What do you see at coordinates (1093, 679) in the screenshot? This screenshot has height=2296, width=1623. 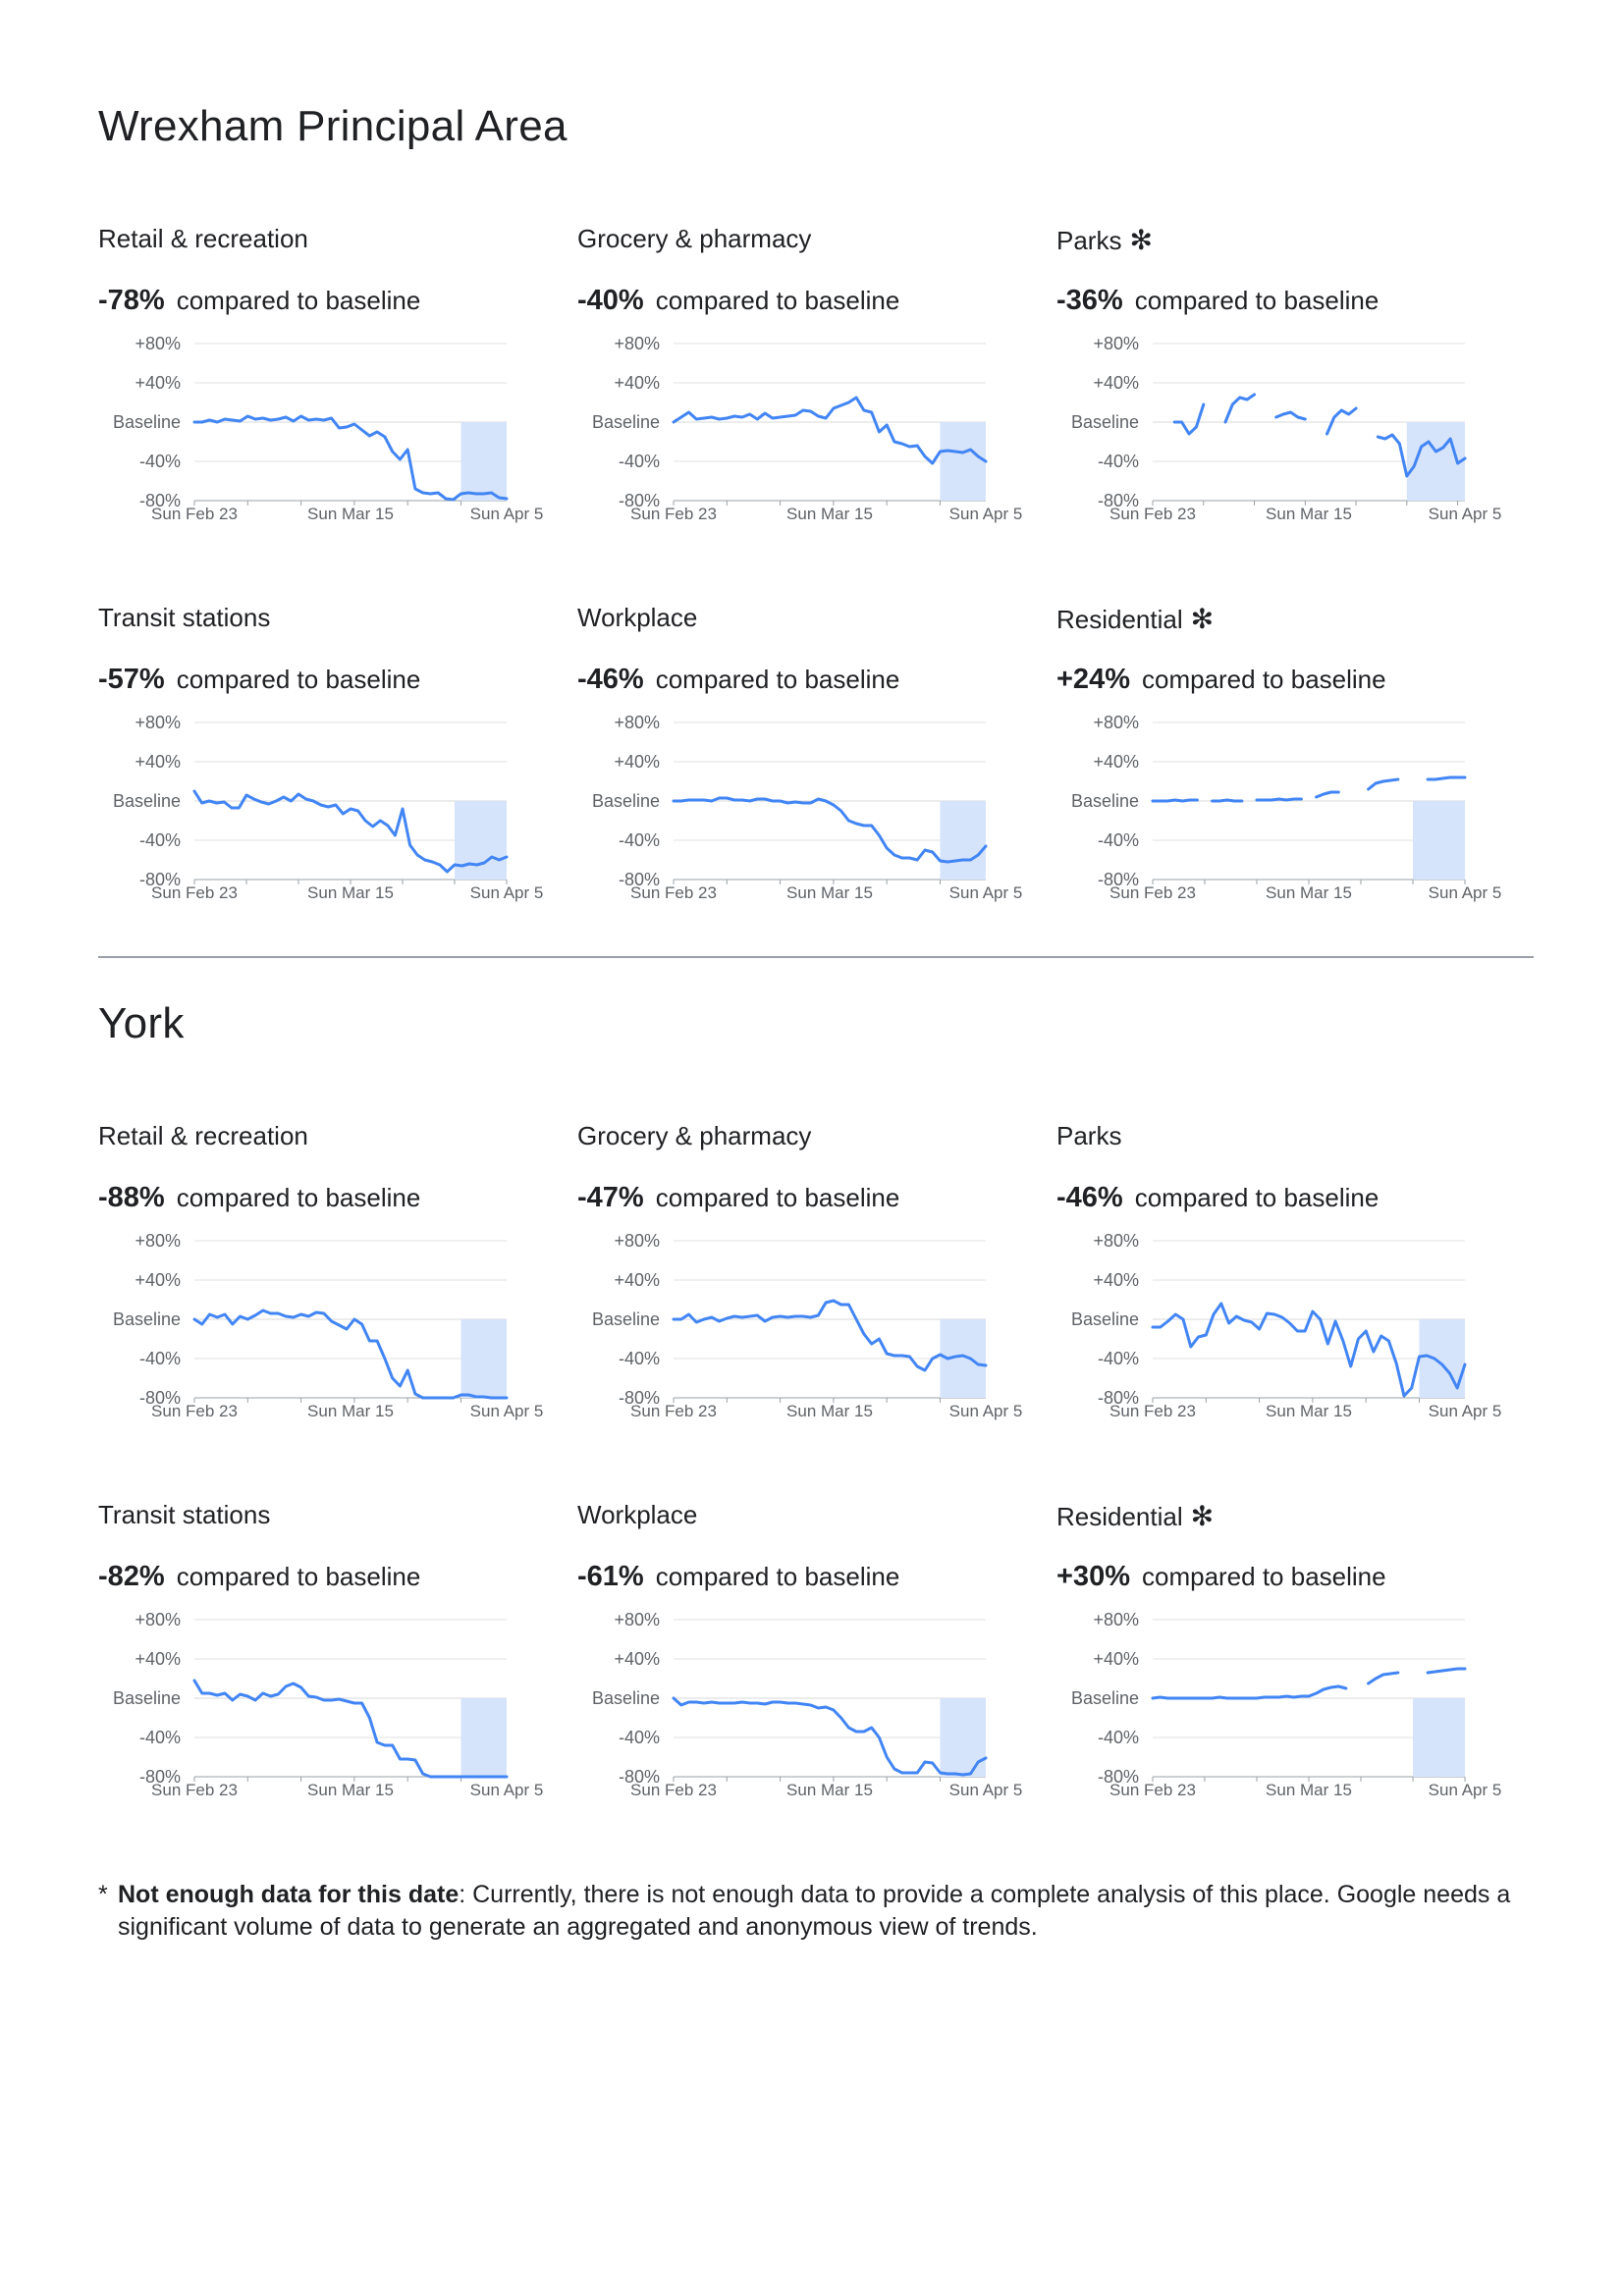 I see `change-value: +24%` at bounding box center [1093, 679].